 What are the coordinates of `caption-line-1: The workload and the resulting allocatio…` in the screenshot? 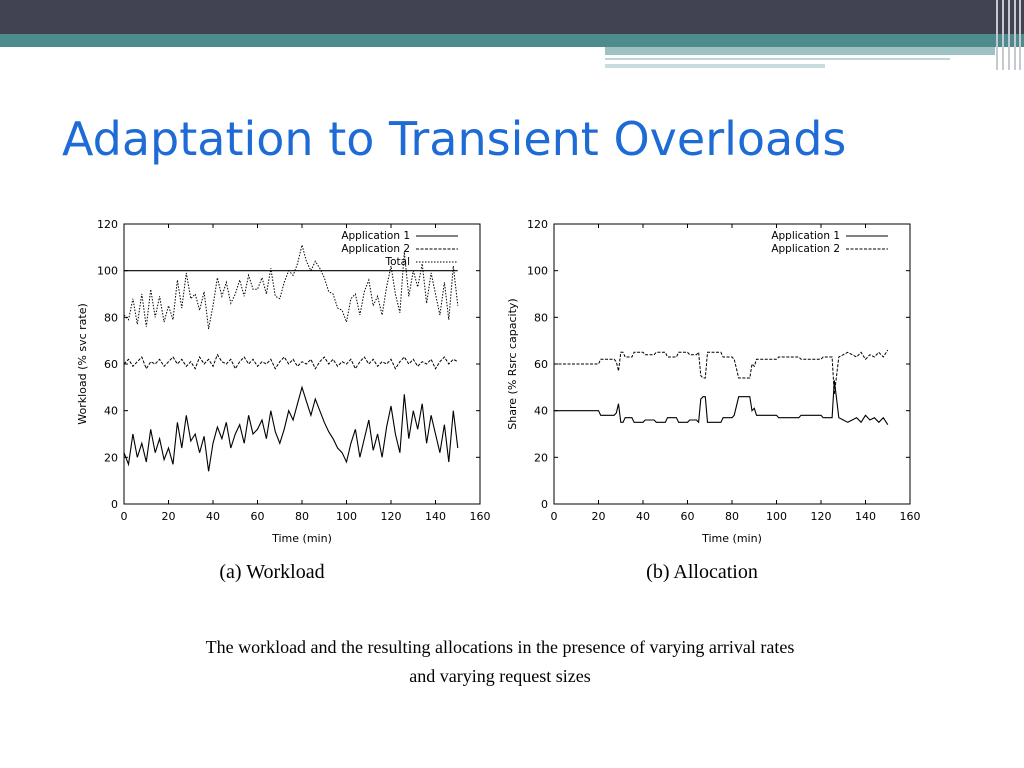 It's located at (500, 647).